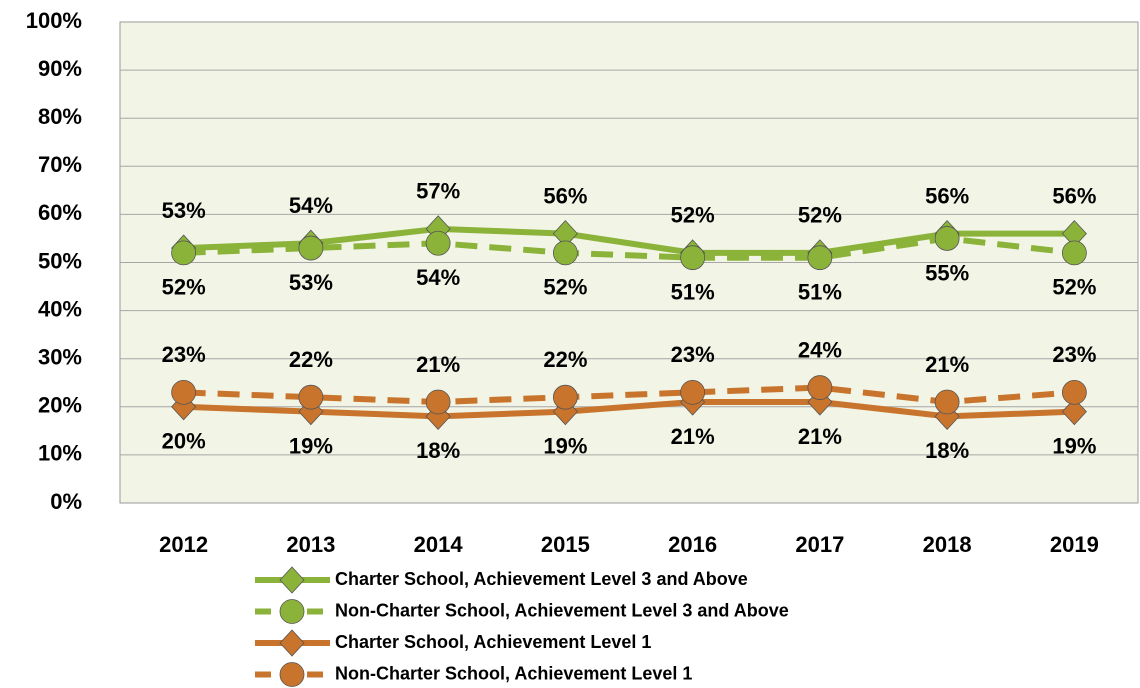 The image size is (1140, 688). Describe the element at coordinates (60, 212) in the screenshot. I see `y-tick-label: 60%` at that location.